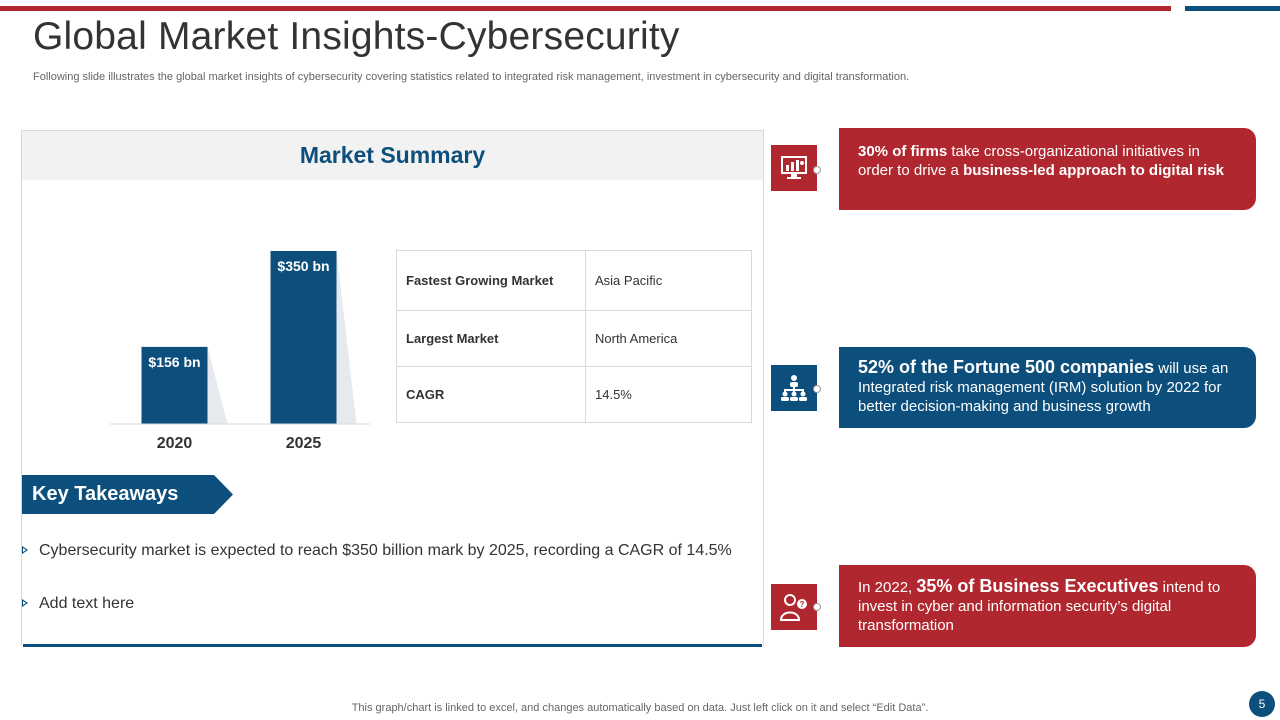 The image size is (1280, 720). I want to click on callout-highlight: 30% of firms, so click(903, 151).